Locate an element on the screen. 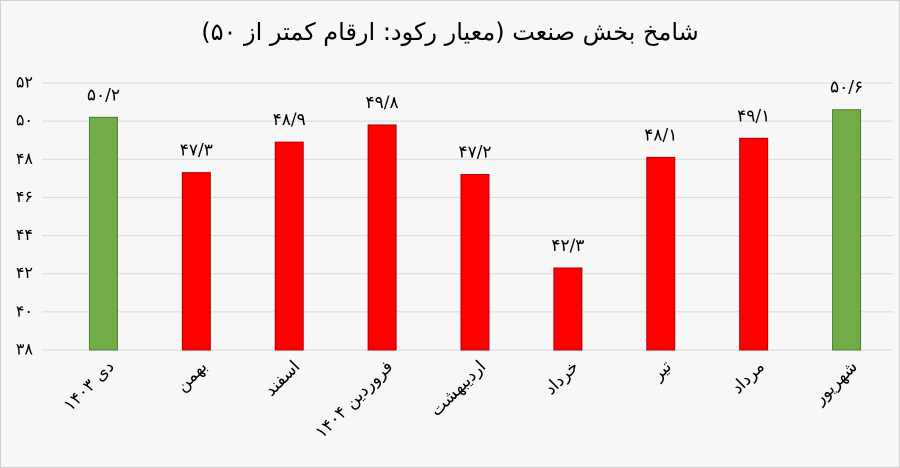 Image resolution: width=900 pixels, height=468 pixels. data-label: ۴۹/۱ is located at coordinates (753, 116).